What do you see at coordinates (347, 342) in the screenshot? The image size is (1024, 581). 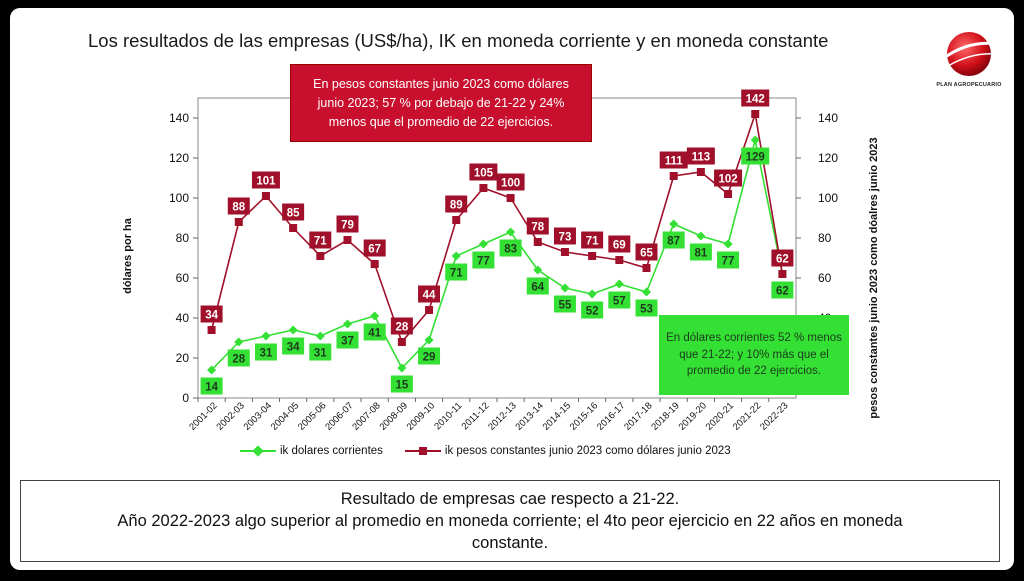 I see `data-label-current: 37` at bounding box center [347, 342].